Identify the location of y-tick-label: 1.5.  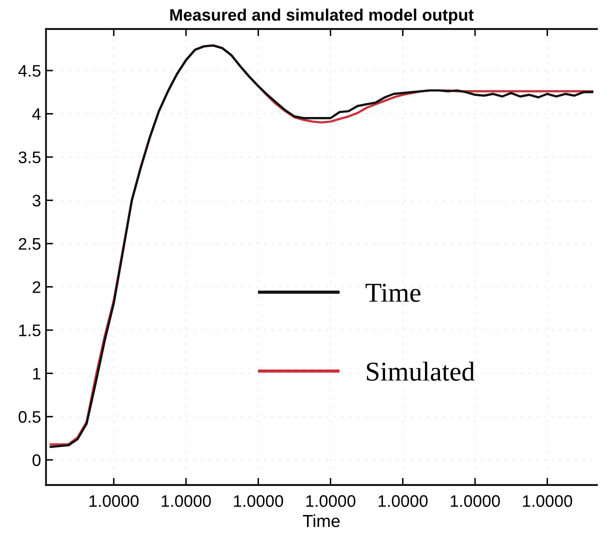
(29, 330).